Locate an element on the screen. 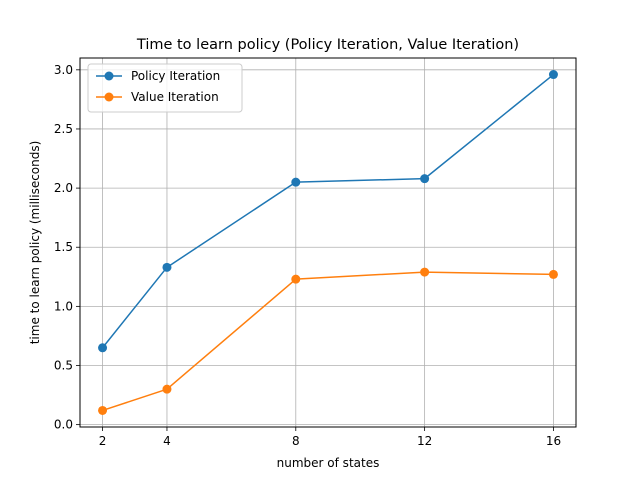 The image size is (640, 480). y-tick-label: 1.5 is located at coordinates (63, 247).